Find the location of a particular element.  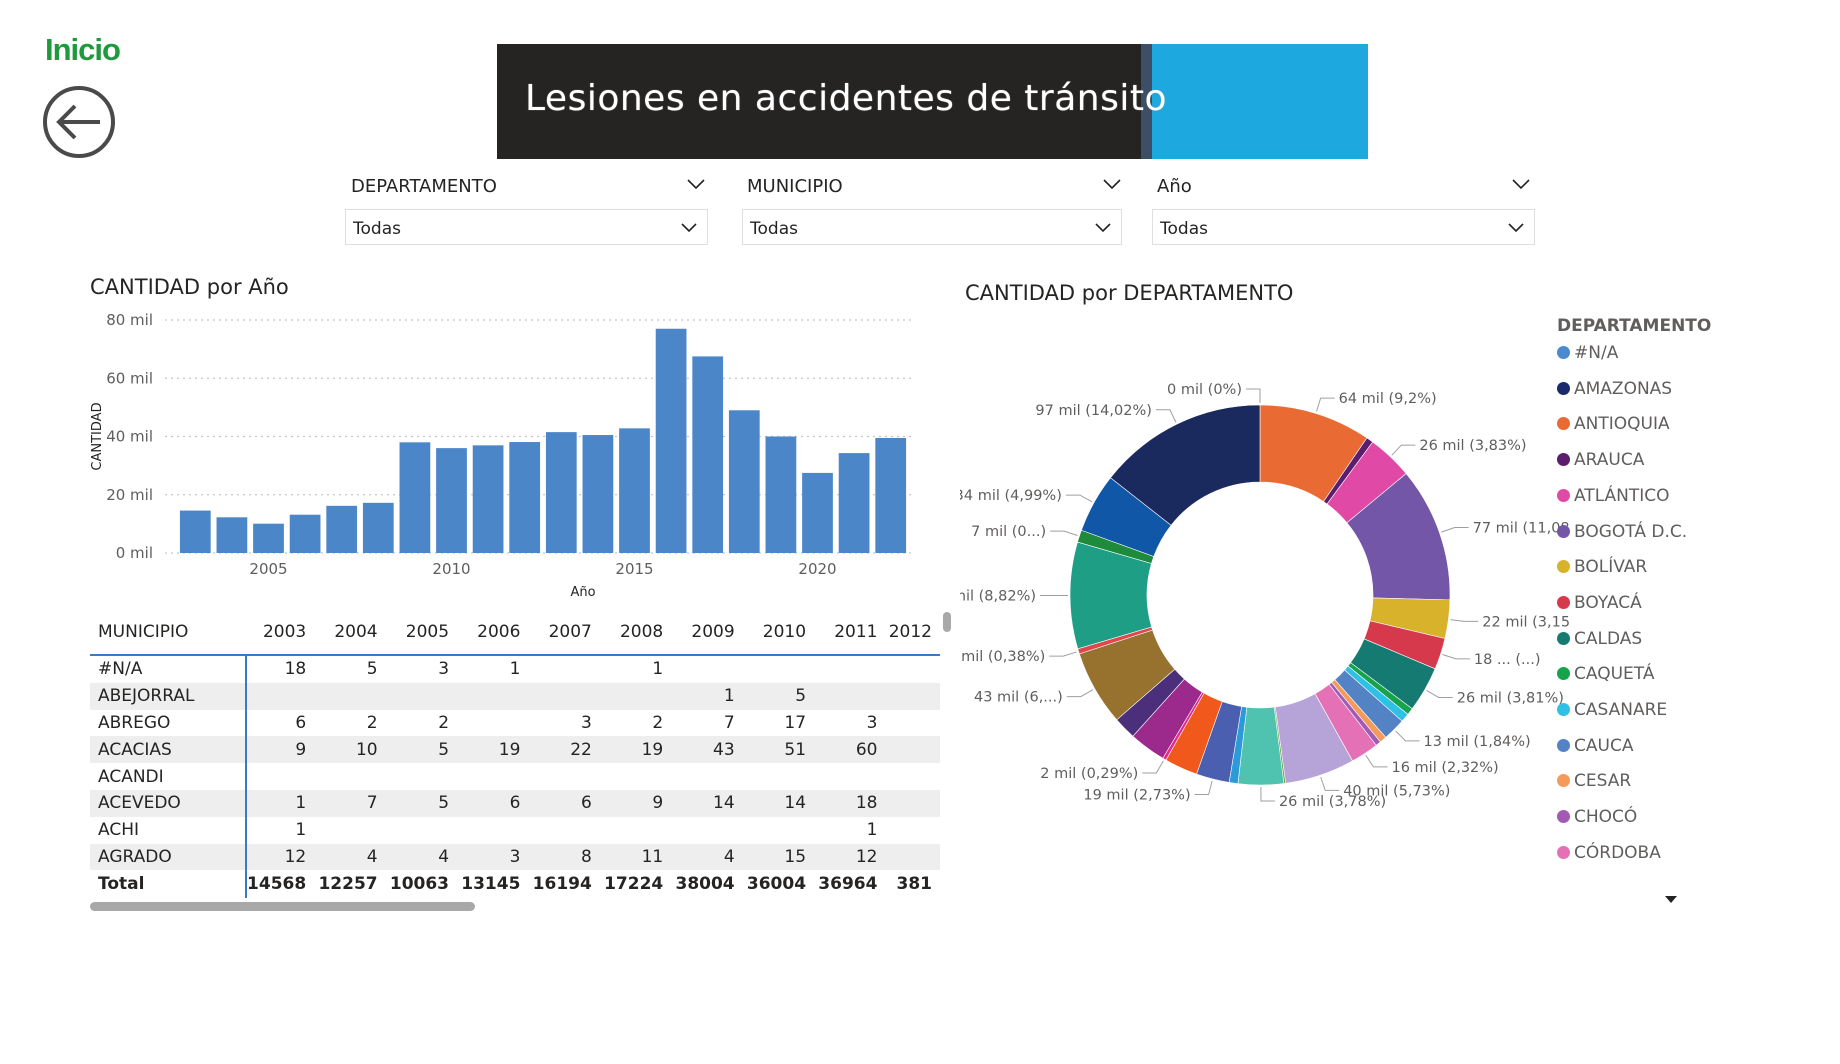

legend-item: BOYACÁ is located at coordinates (1599, 603).